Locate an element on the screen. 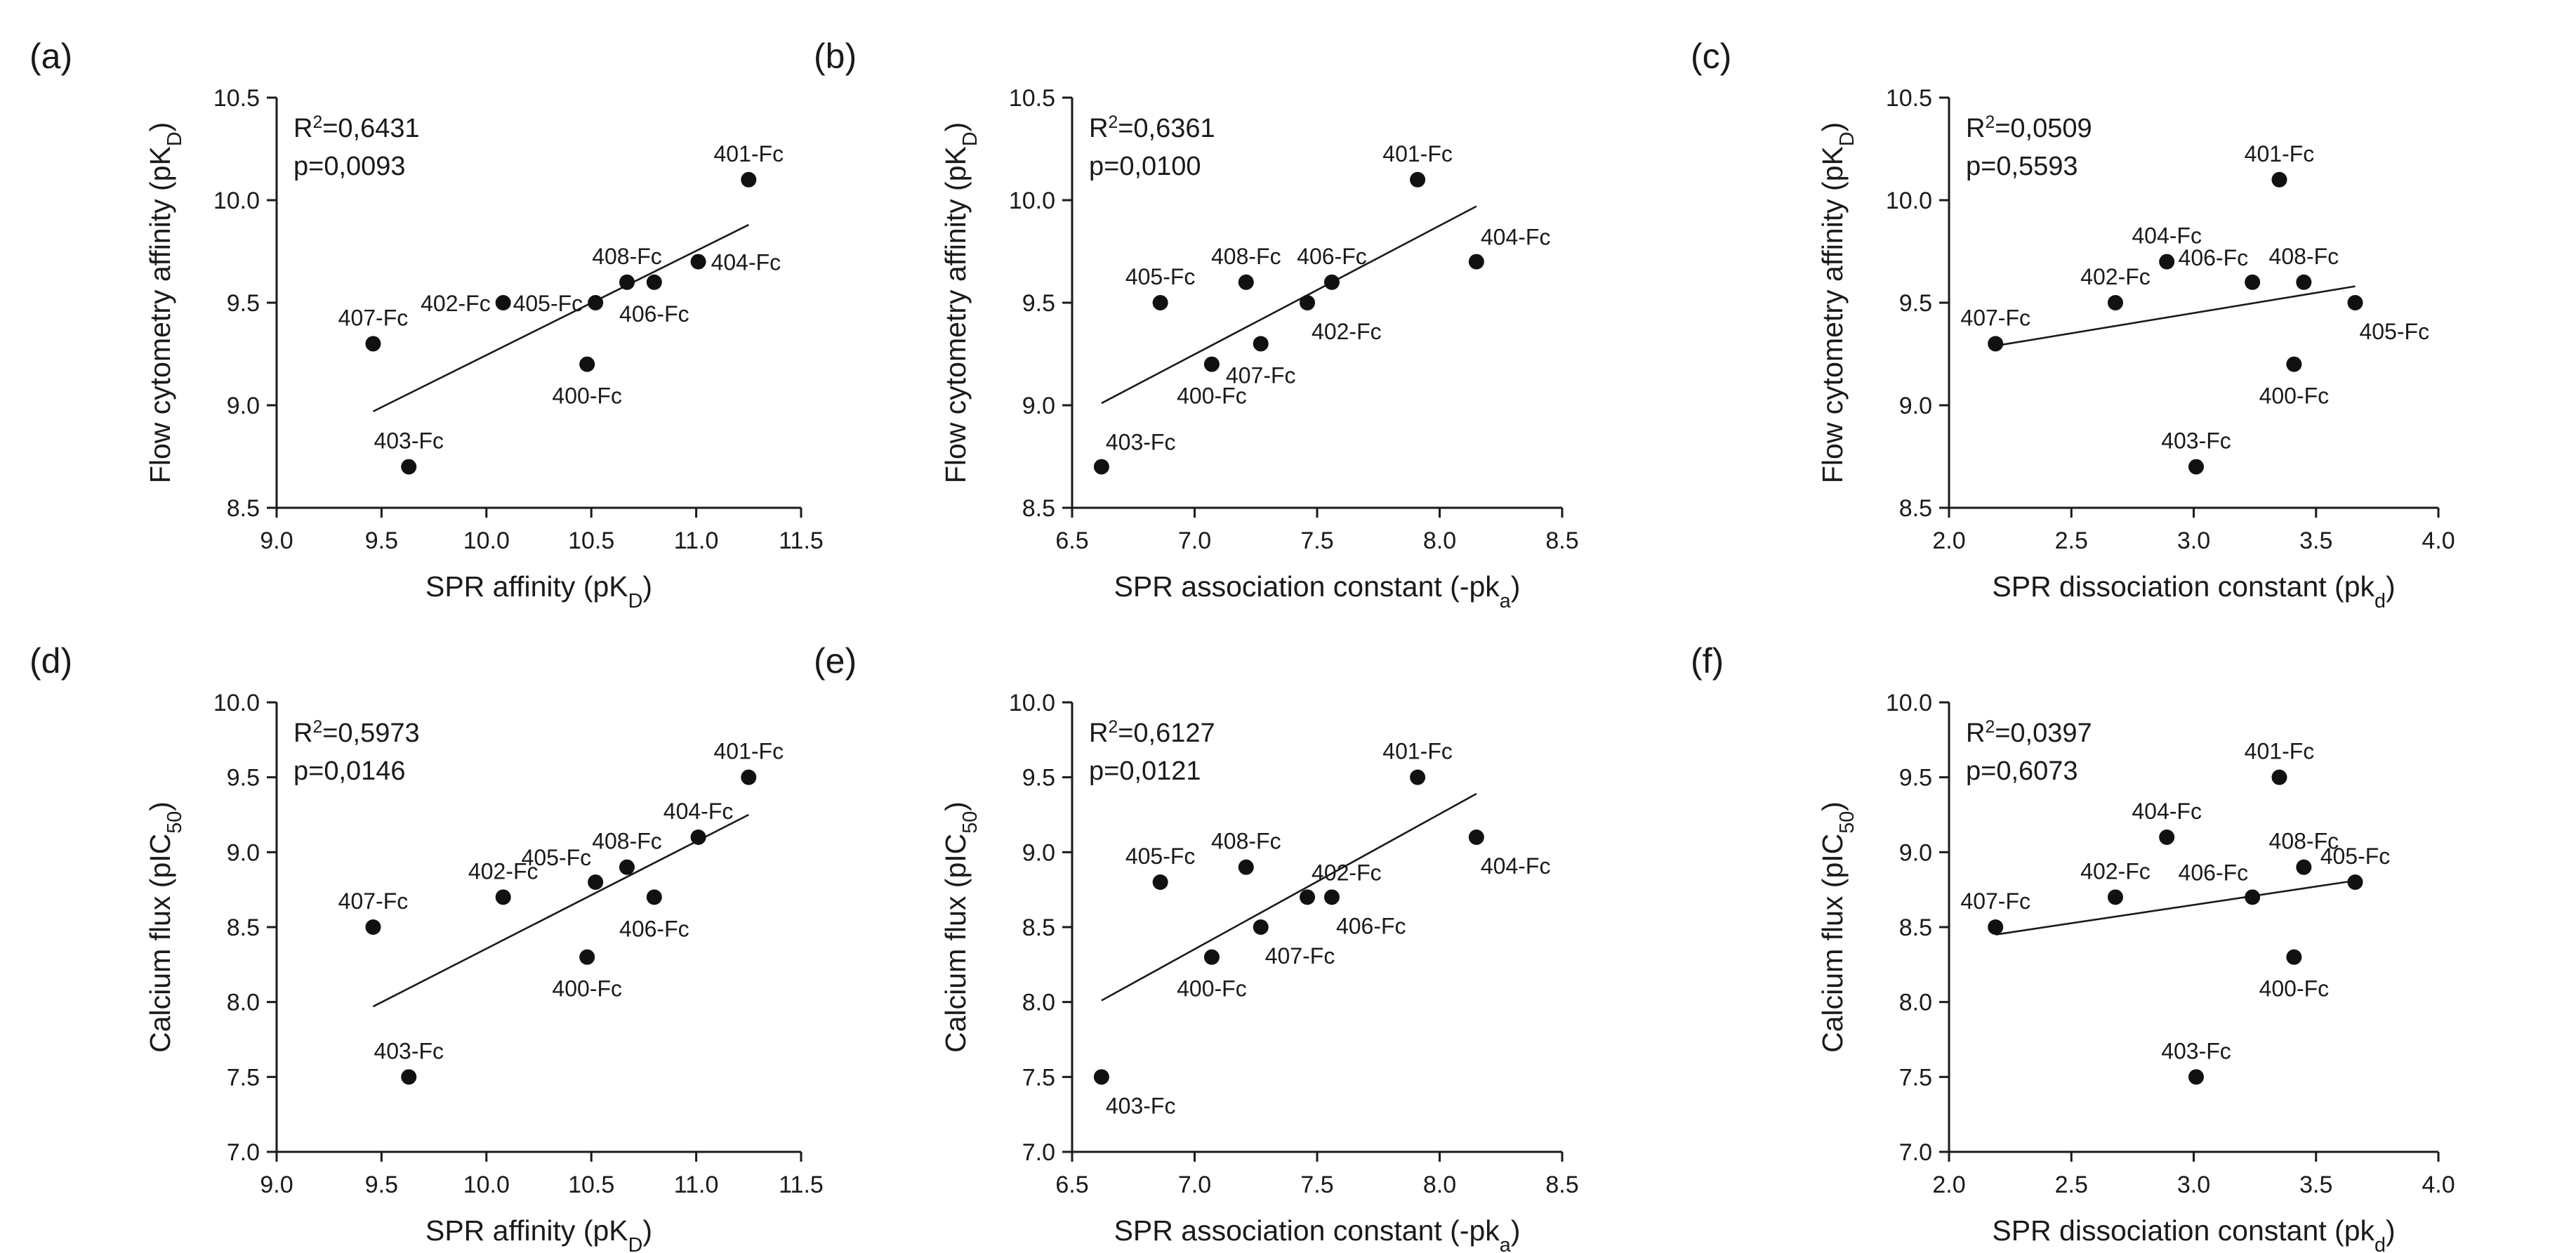 The image size is (2576, 1253). p-value-label: p=0,6073 is located at coordinates (2022, 771).